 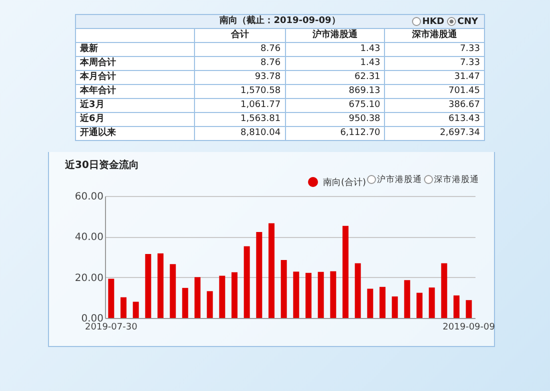 What do you see at coordinates (434, 91) in the screenshot?
I see `text: 701.45` at bounding box center [434, 91].